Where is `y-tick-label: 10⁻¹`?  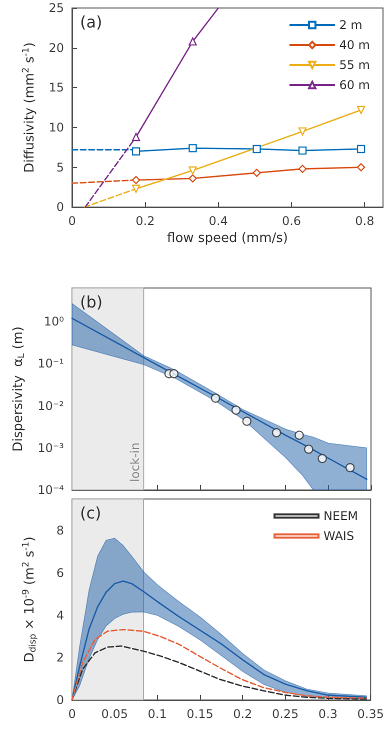 y-tick-label: 10⁻¹ is located at coordinates (51, 363).